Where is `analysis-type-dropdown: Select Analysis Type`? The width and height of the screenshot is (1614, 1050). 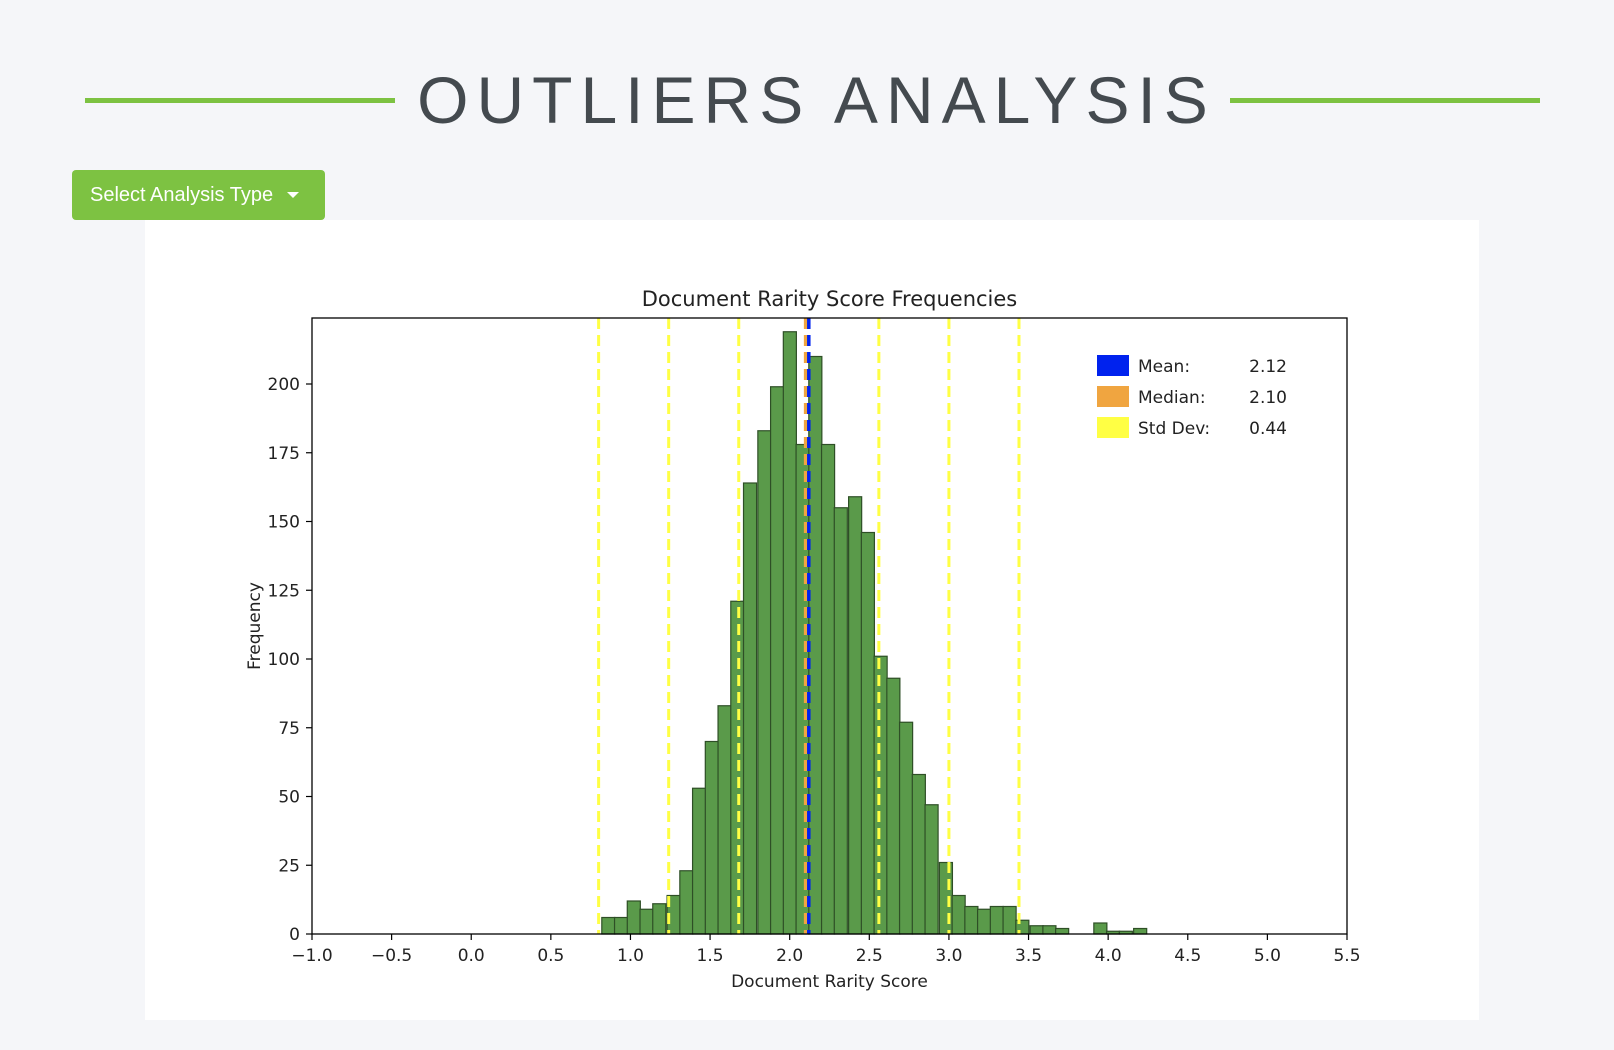
analysis-type-dropdown: Select Analysis Type is located at coordinates (198, 195).